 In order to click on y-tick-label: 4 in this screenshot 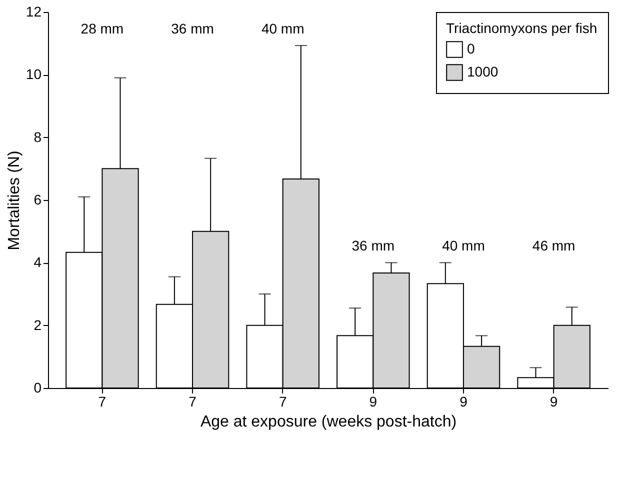, I will do `click(38, 262)`.